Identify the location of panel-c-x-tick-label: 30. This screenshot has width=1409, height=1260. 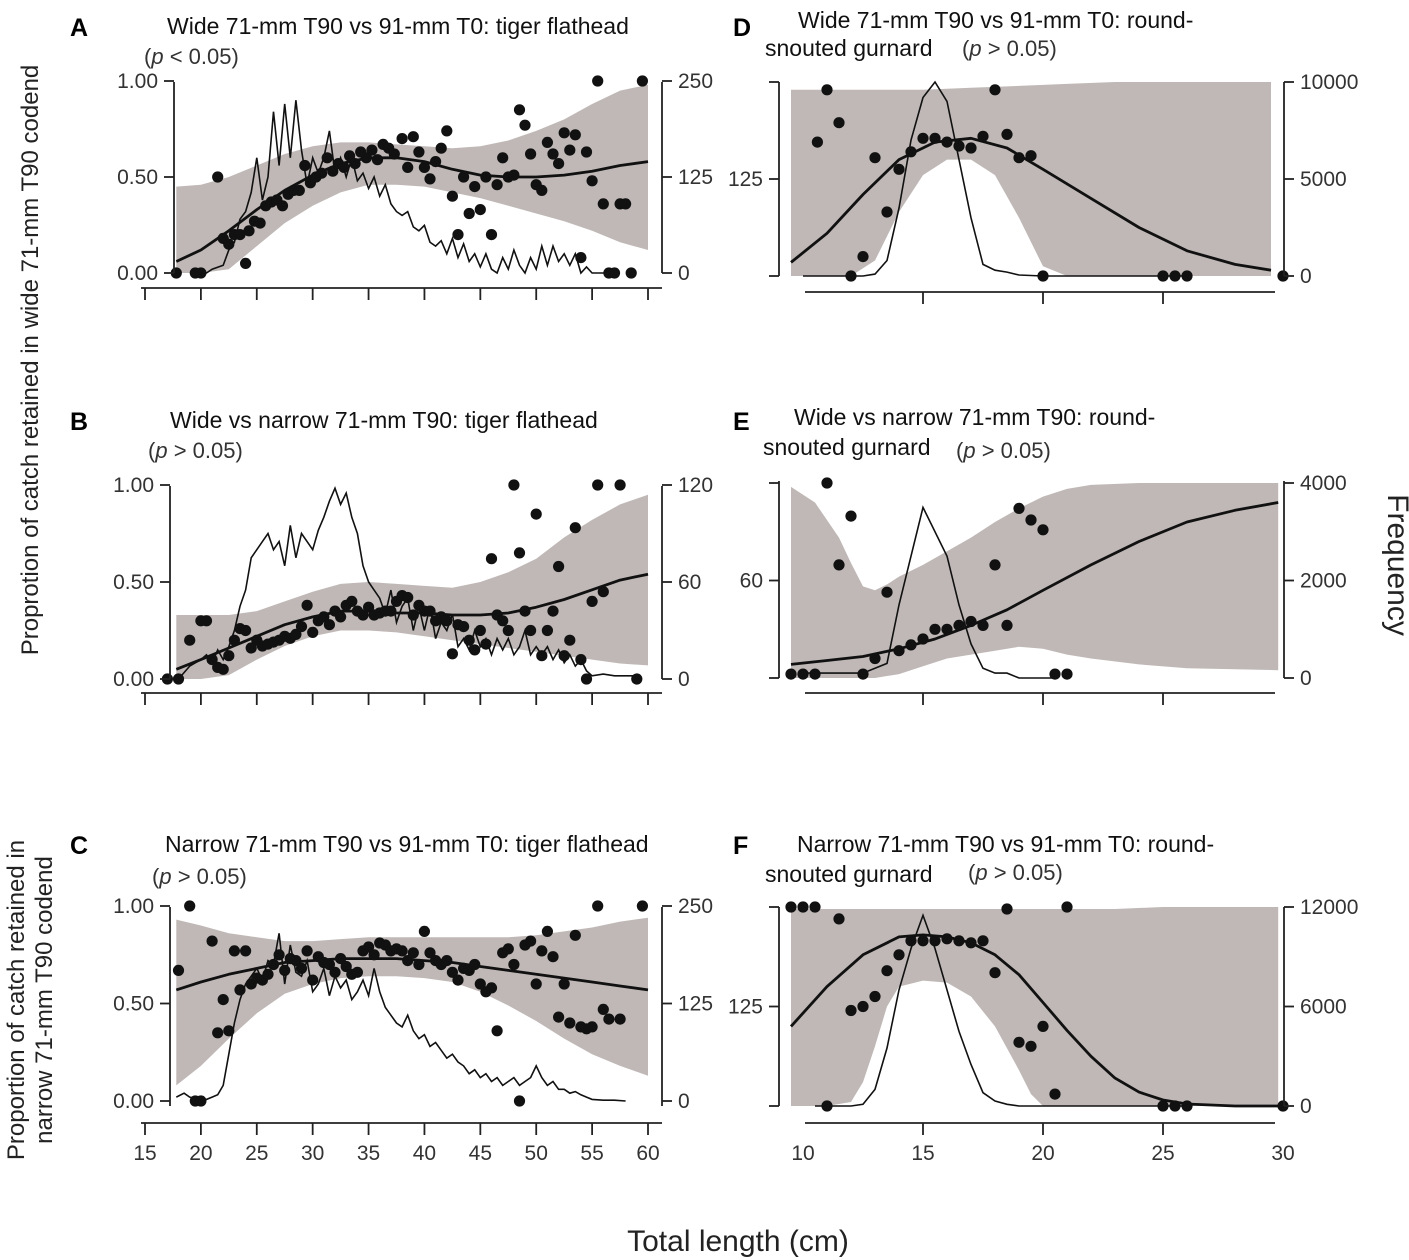
(312, 1153).